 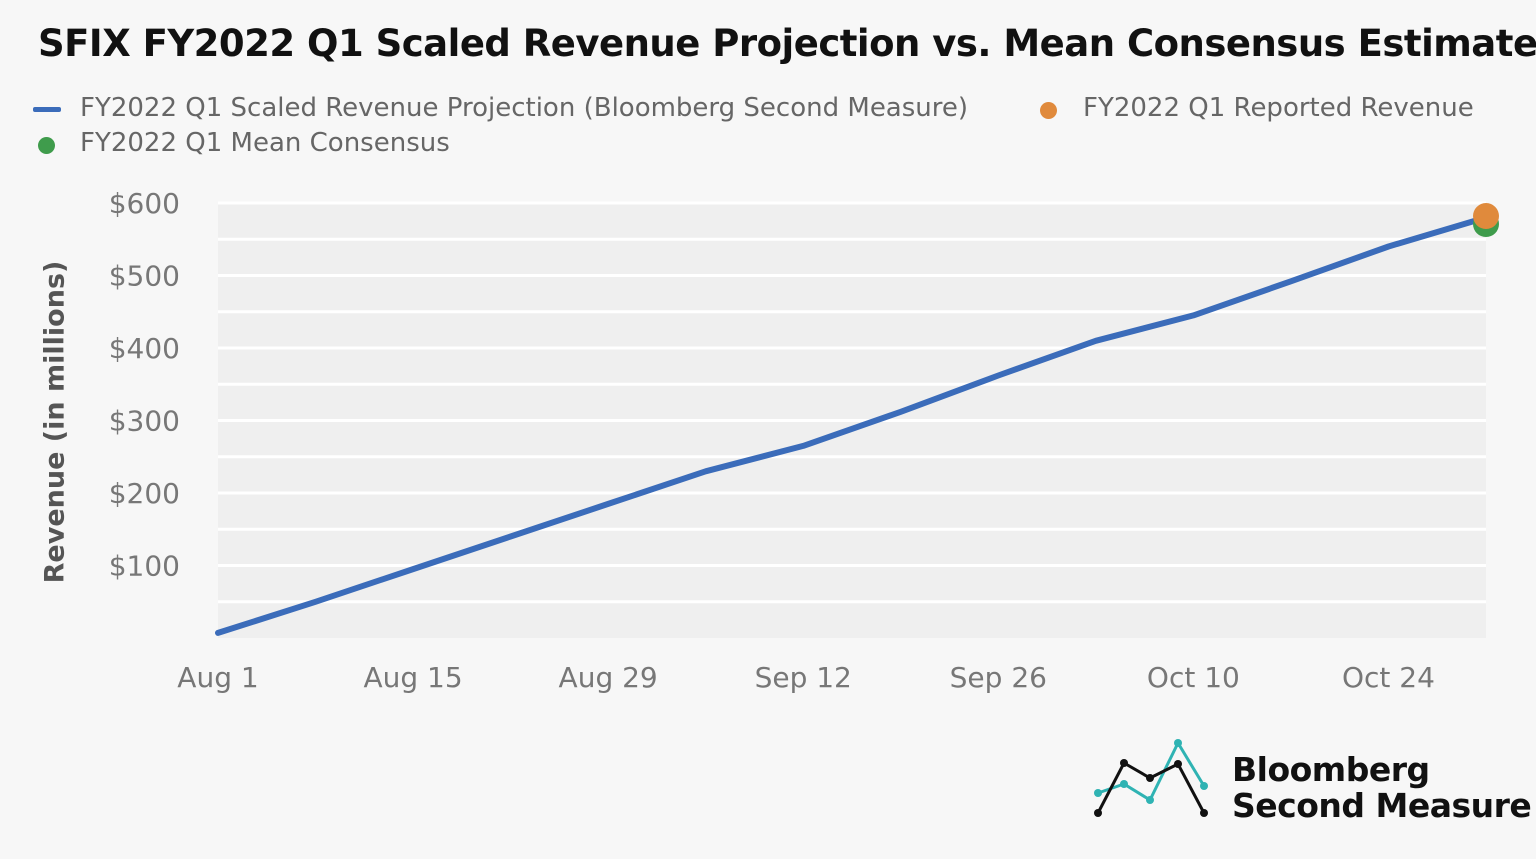 What do you see at coordinates (144, 566) in the screenshot?
I see `y-tick-label: $100` at bounding box center [144, 566].